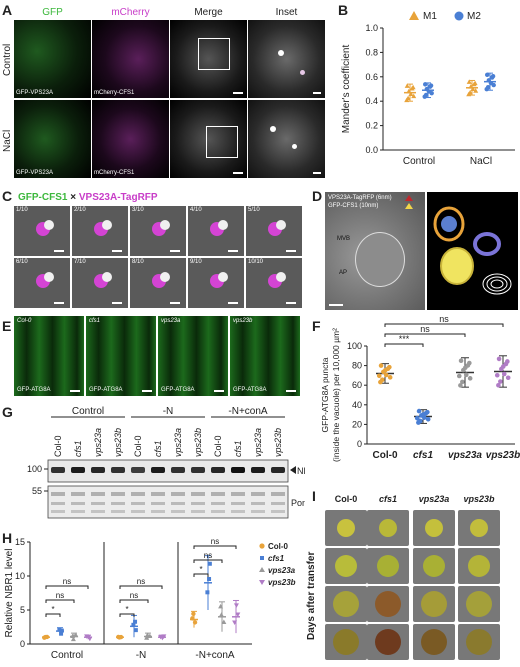  I want to click on lane-group-label: -N+conA, so click(248, 411).